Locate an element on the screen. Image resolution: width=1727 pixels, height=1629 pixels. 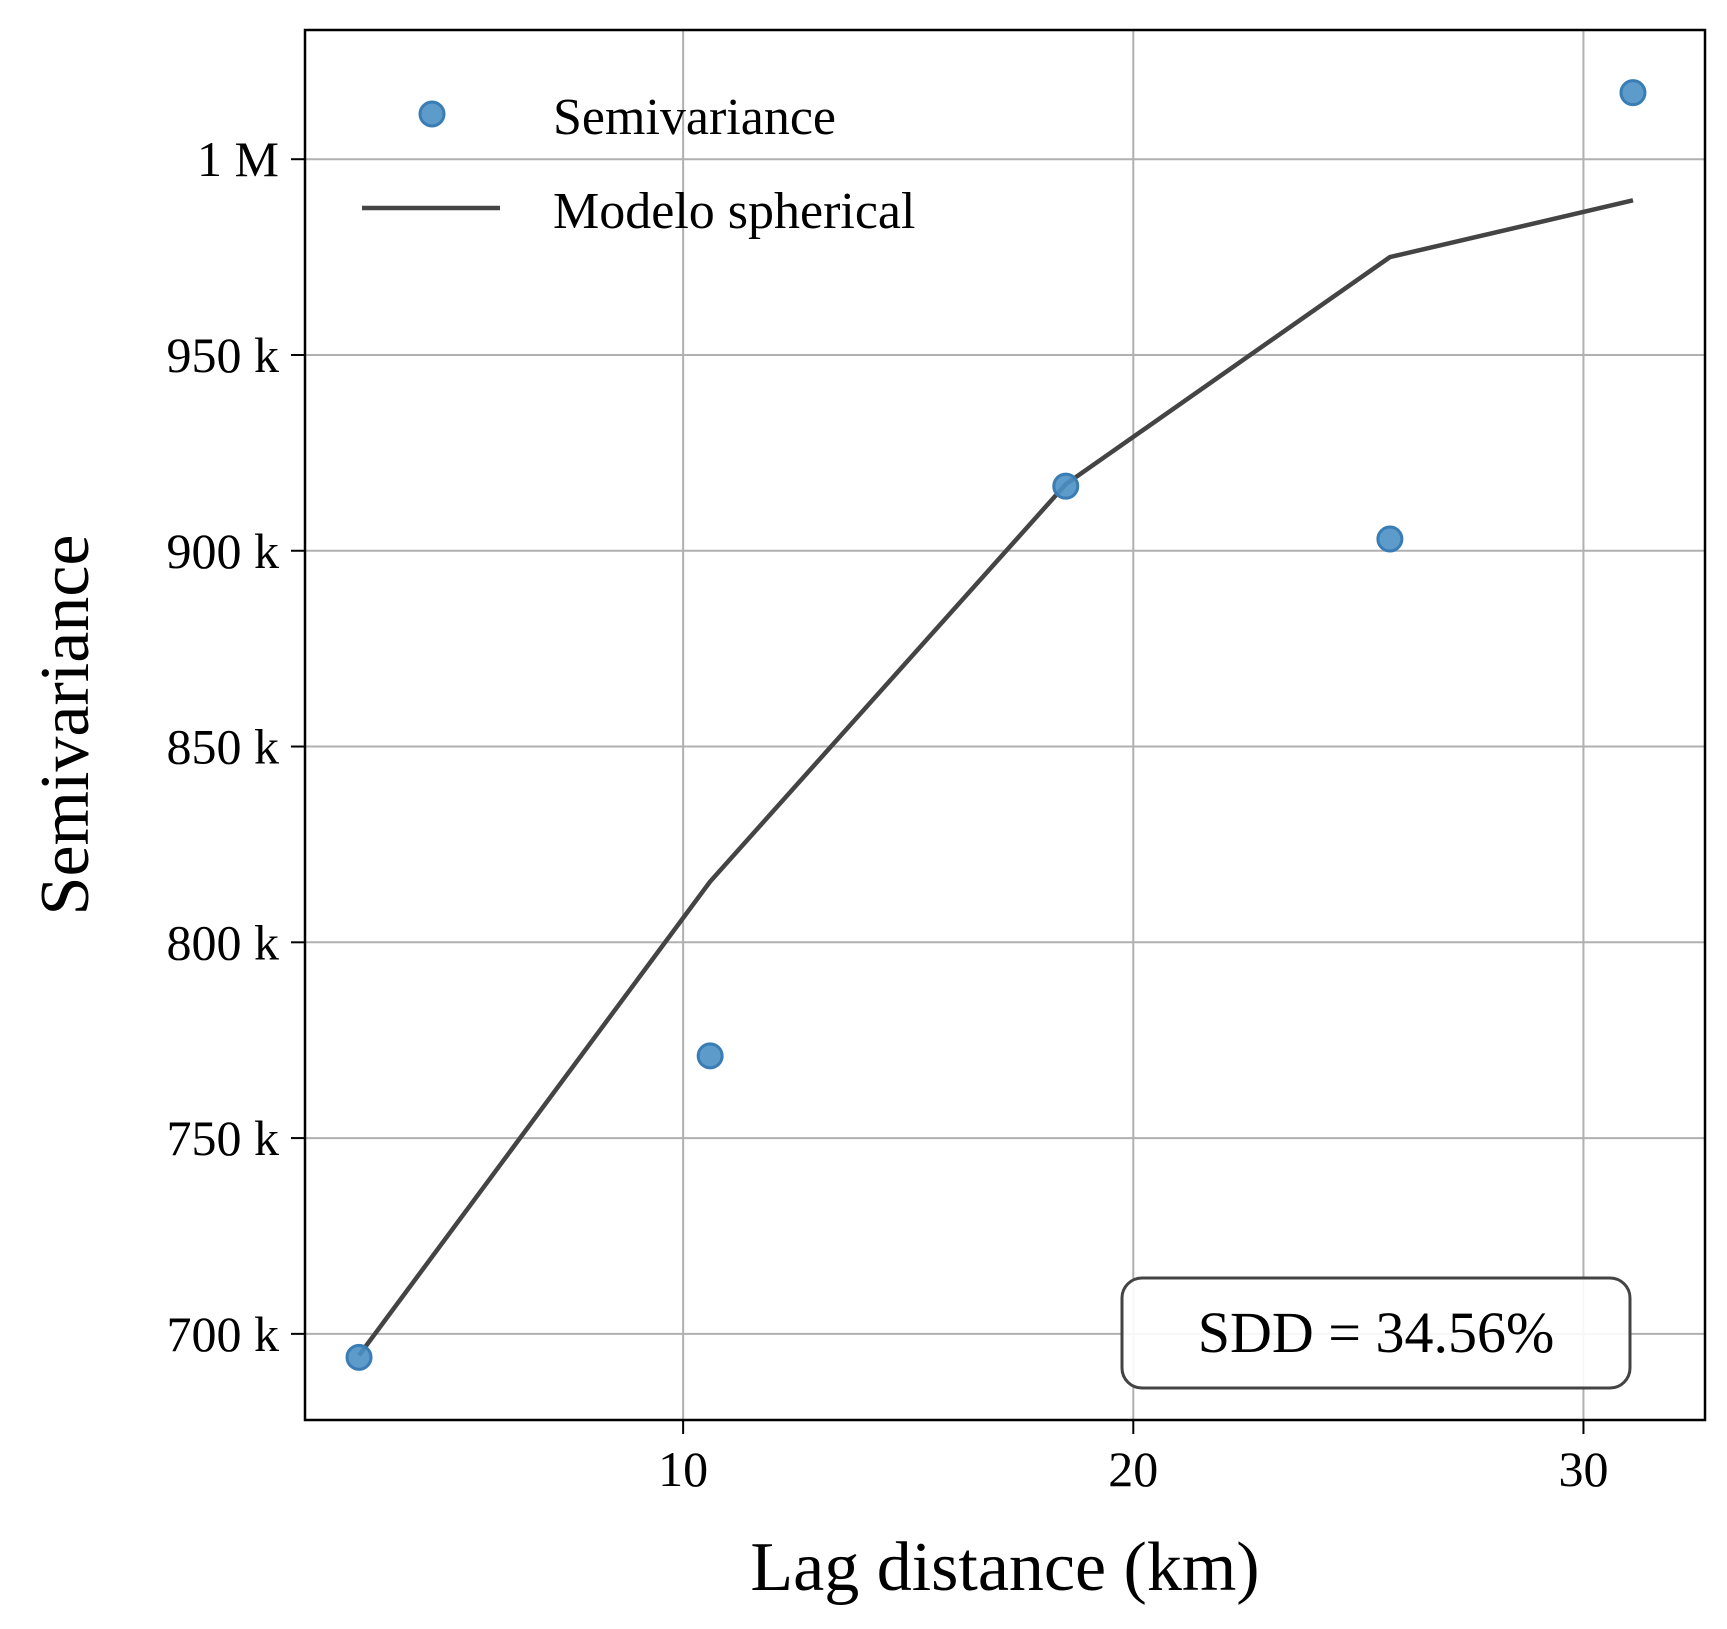
x-axis-title: Lag distance (km) is located at coordinates (1004, 1567).